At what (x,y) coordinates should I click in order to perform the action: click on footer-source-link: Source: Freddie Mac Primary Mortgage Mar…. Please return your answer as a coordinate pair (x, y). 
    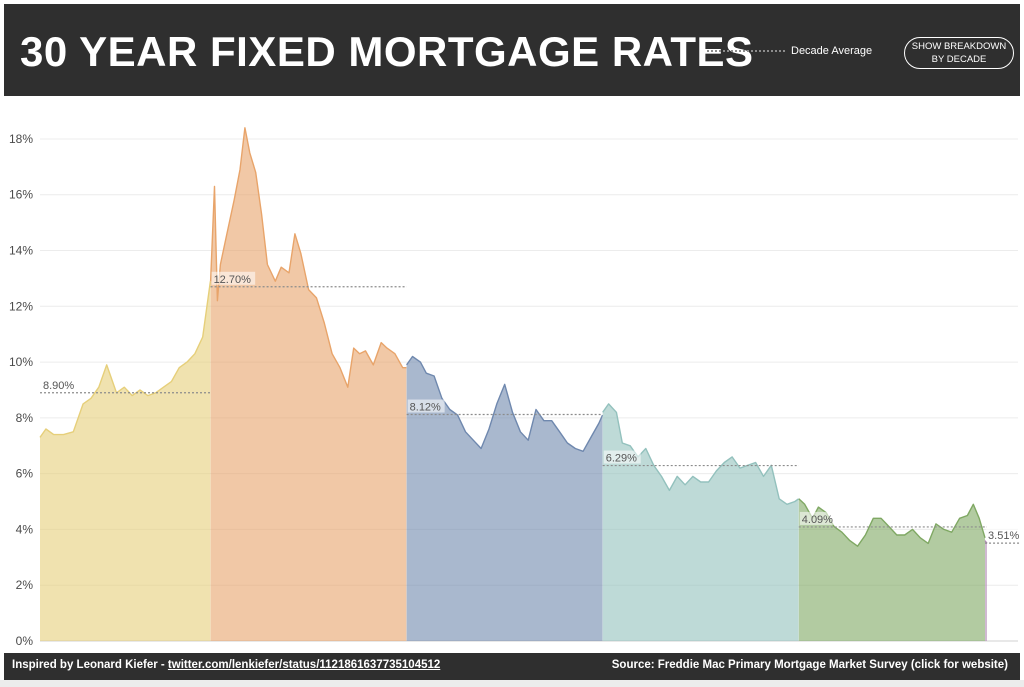
    Looking at the image, I should click on (809, 665).